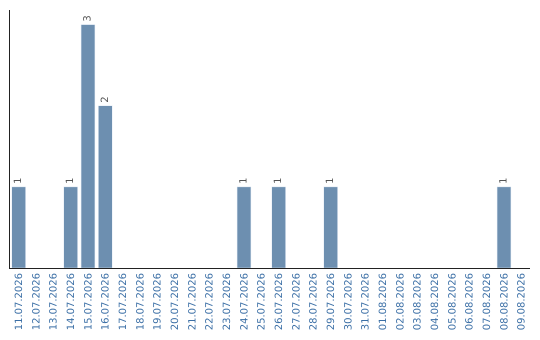  Describe the element at coordinates (348, 301) in the screenshot. I see `x-tick-label: 30.07.2026` at that location.